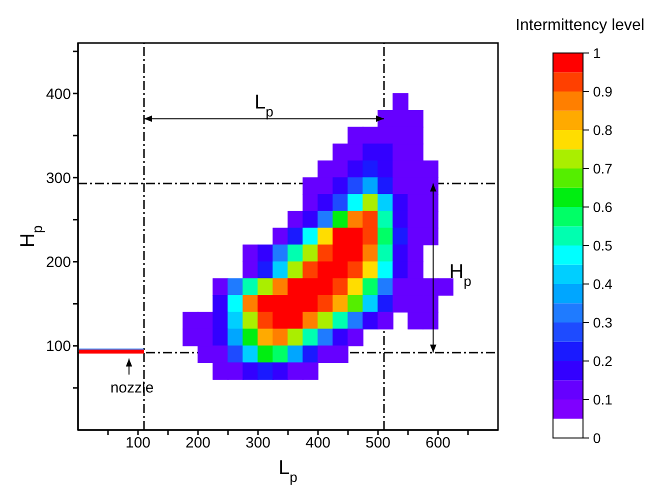 The image size is (656, 498). I want to click on color-bar-title: Intermittency level, so click(580, 25).